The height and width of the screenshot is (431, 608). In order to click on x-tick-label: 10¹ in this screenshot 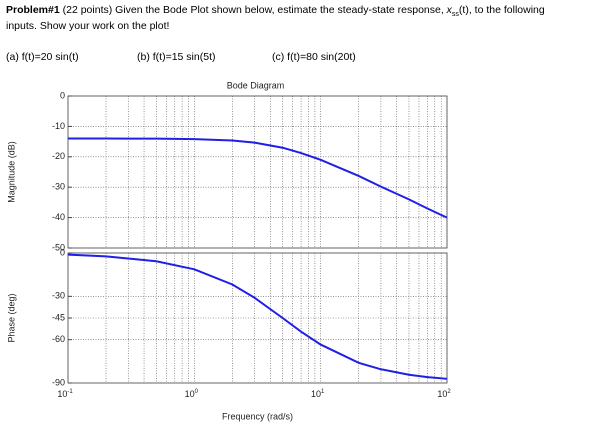, I will do `click(318, 394)`.